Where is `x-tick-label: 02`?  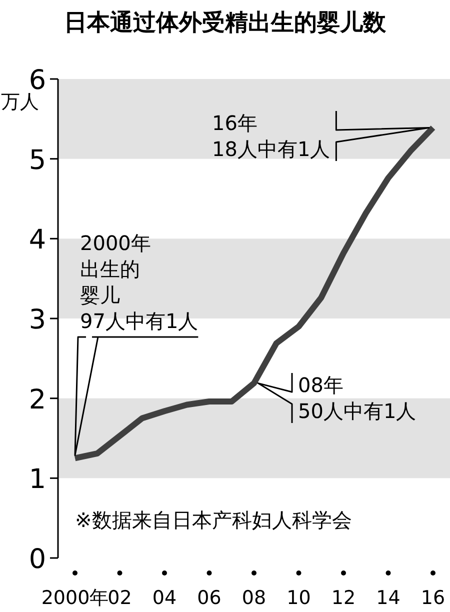 x-tick-label: 02 is located at coordinates (120, 598).